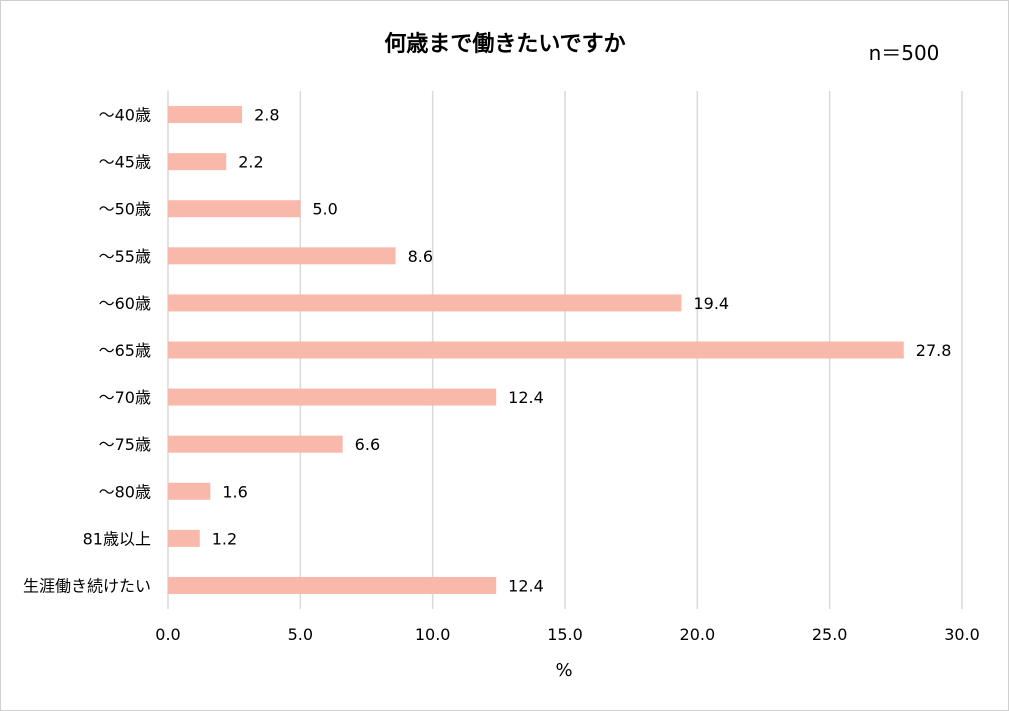 The height and width of the screenshot is (711, 1009). What do you see at coordinates (125, 444) in the screenshot?
I see `category-label: ～75歳` at bounding box center [125, 444].